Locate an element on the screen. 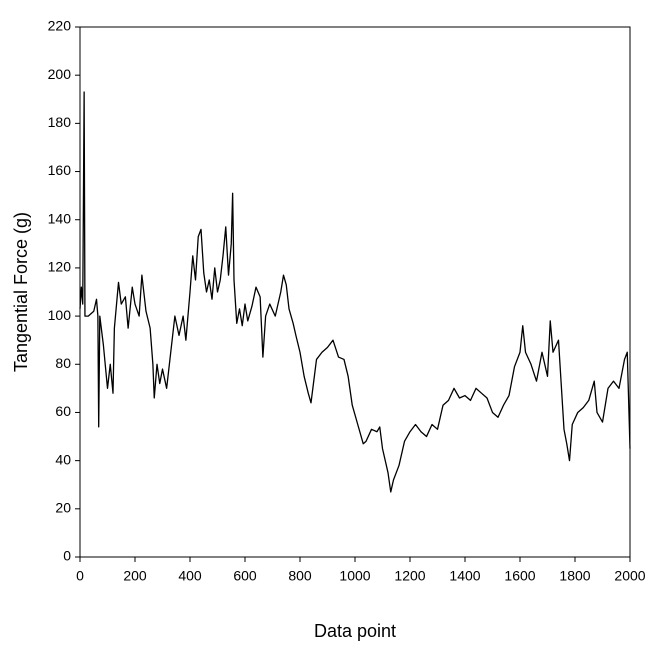  y-tick-label: 180 is located at coordinates (60, 122).